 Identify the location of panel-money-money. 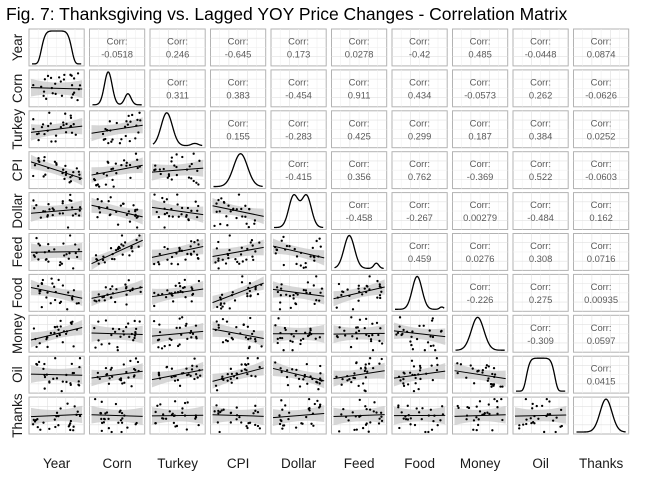
(480, 333).